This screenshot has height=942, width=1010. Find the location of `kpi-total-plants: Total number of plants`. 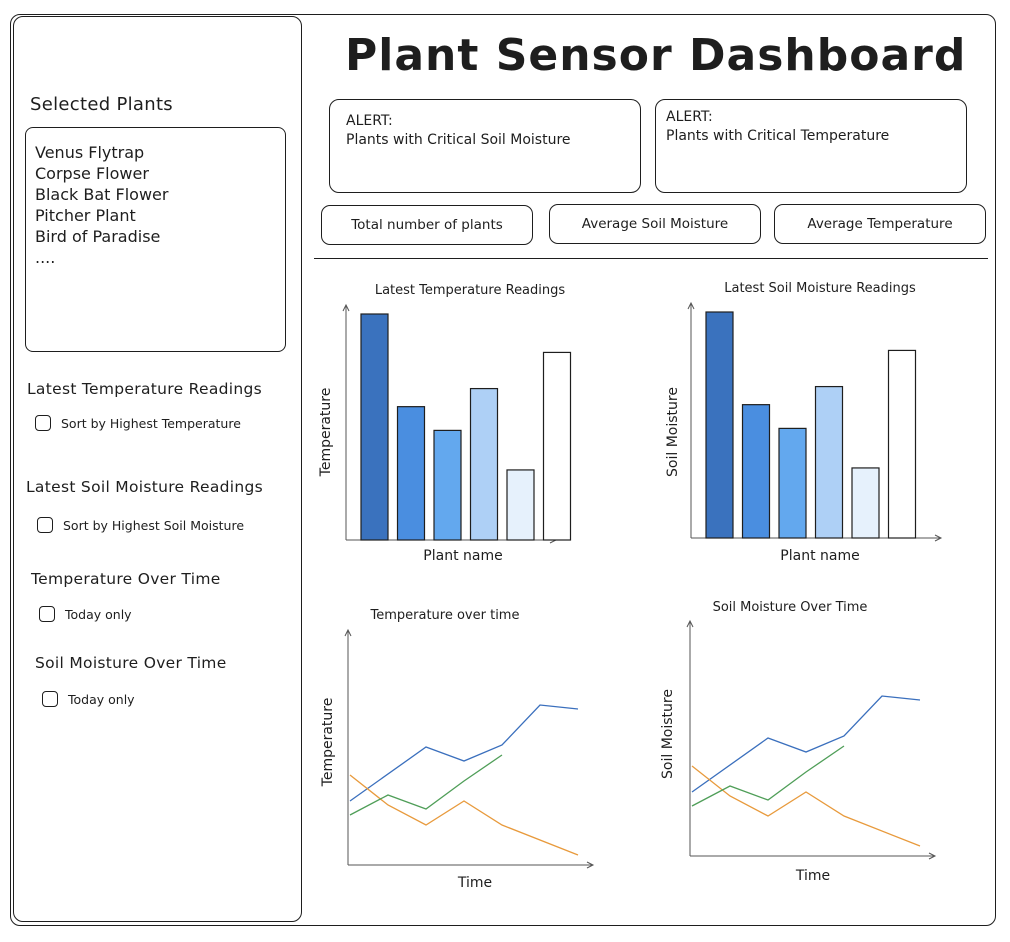

kpi-total-plants: Total number of plants is located at coordinates (427, 225).